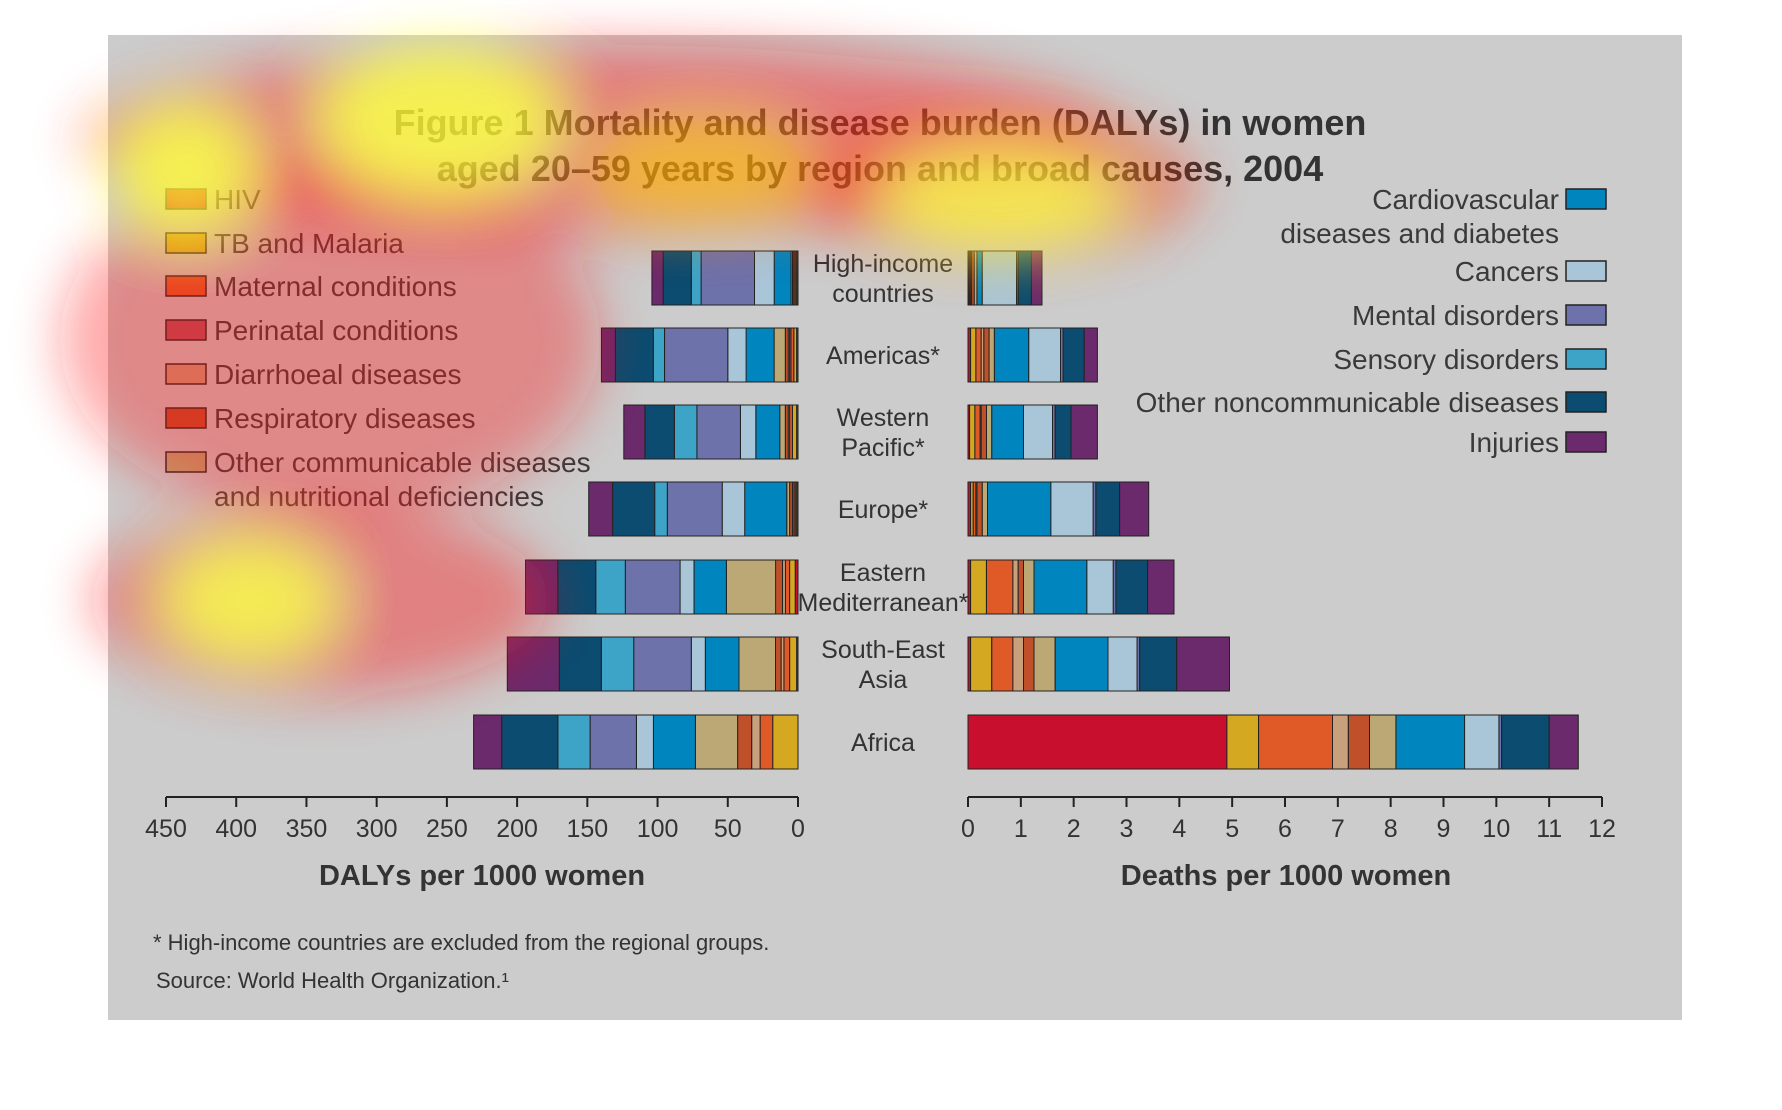 This screenshot has width=1782, height=1110. What do you see at coordinates (883, 603) in the screenshot?
I see `region-label: Mediterranean*` at bounding box center [883, 603].